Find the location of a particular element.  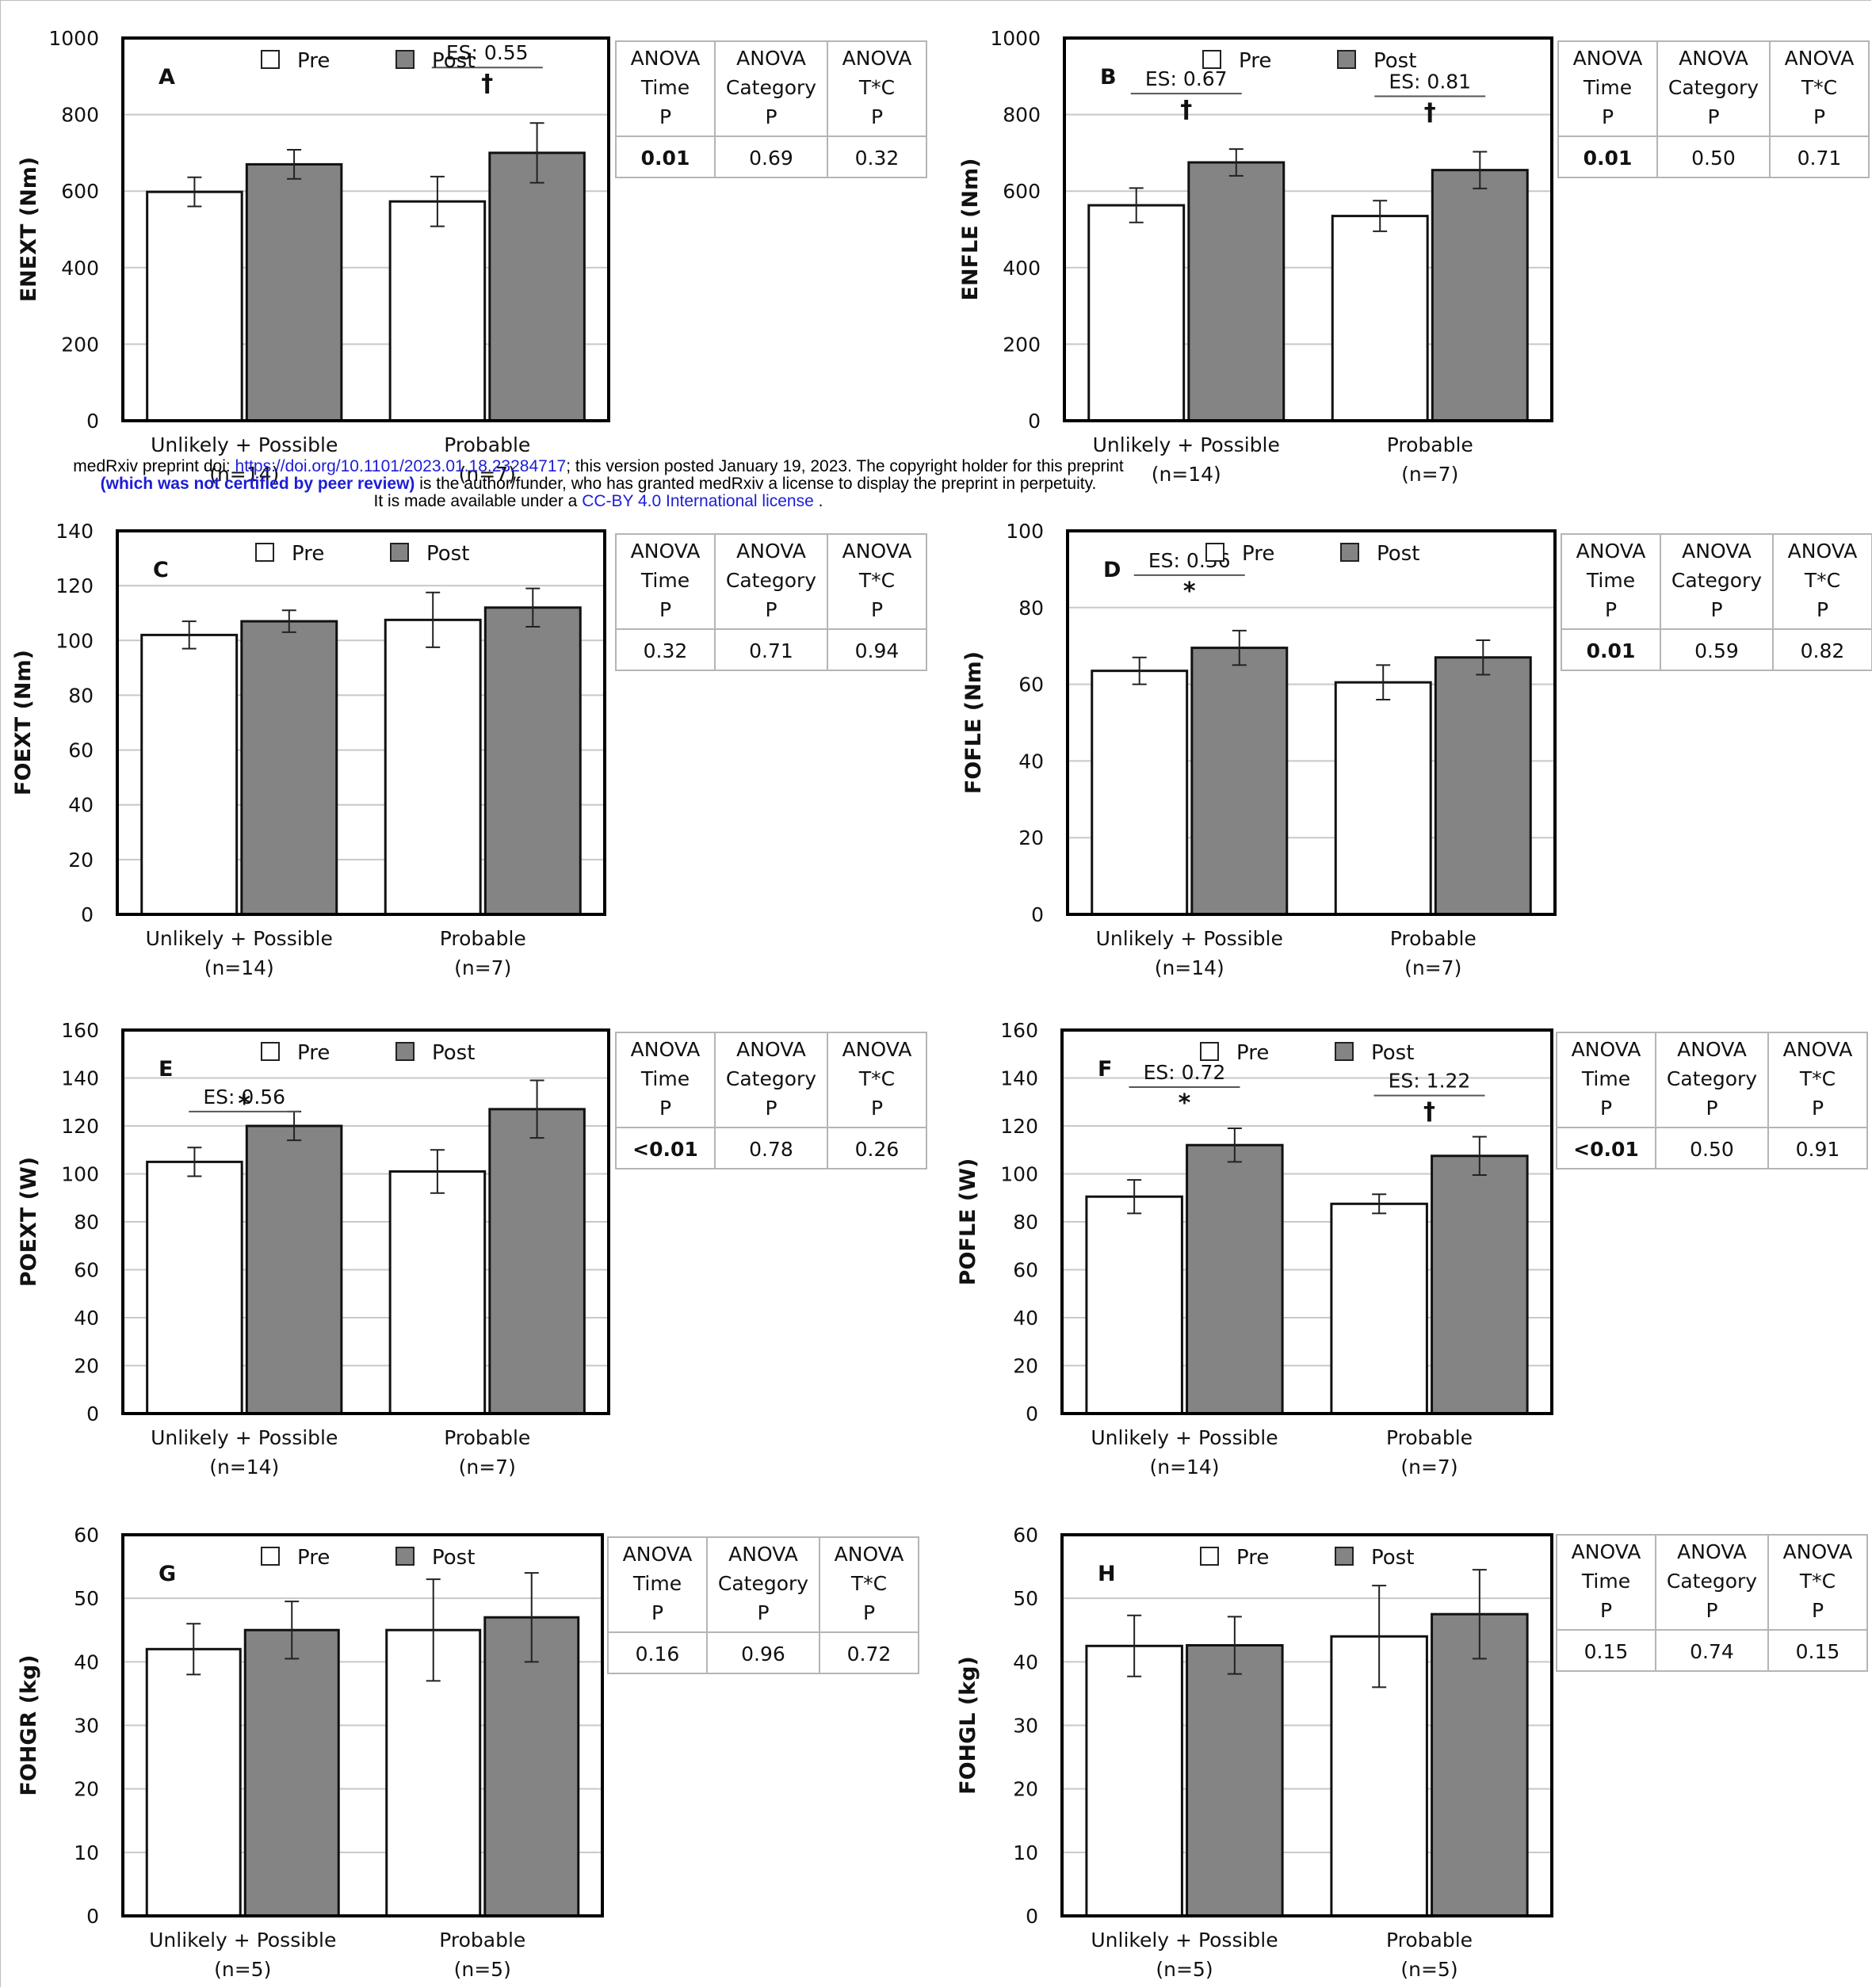

panel-letter: G is located at coordinates (167, 1574).